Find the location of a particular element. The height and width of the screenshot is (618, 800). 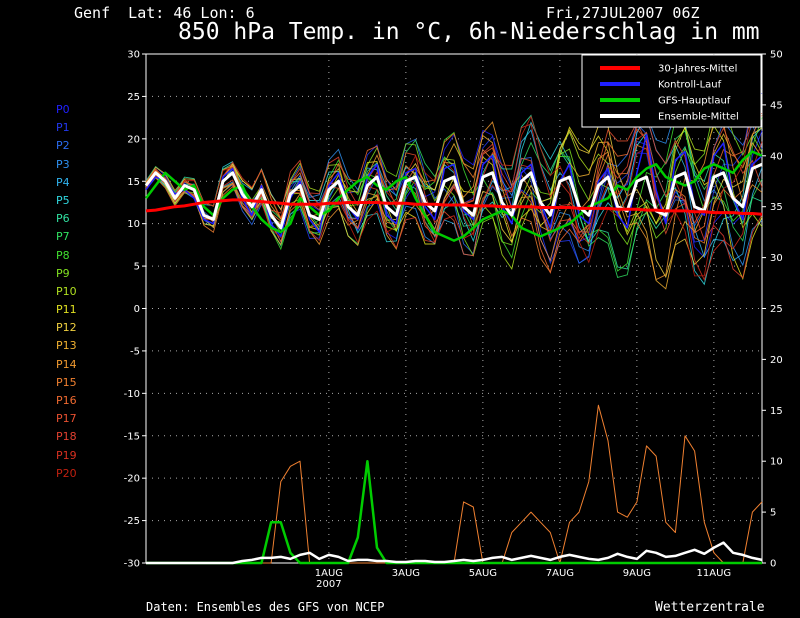

y-left-tick-label: -15 is located at coordinates (132, 436).